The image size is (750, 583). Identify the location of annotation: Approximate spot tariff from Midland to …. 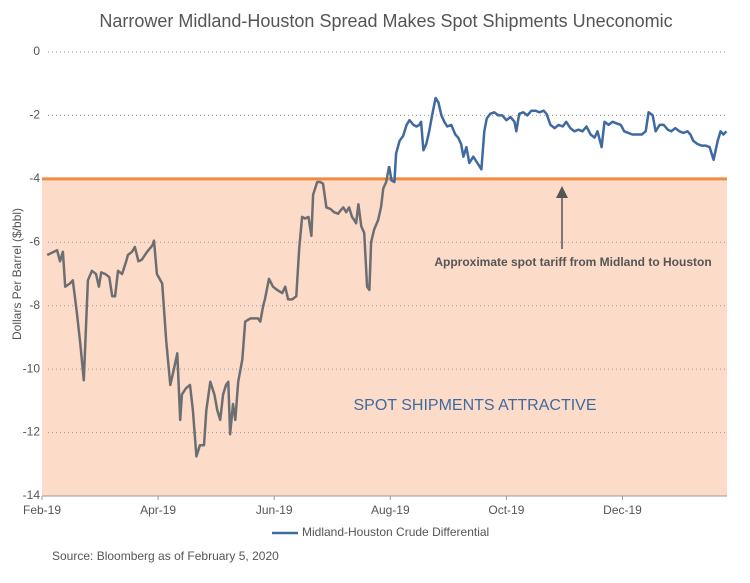
(572, 262).